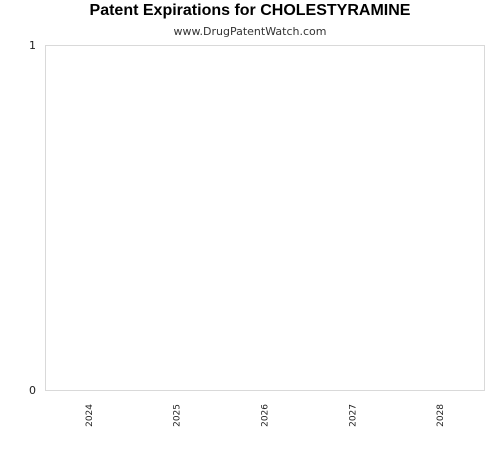  I want to click on chart-title: Patent Expirations for CHOLESTYRAMINE, so click(250, 10).